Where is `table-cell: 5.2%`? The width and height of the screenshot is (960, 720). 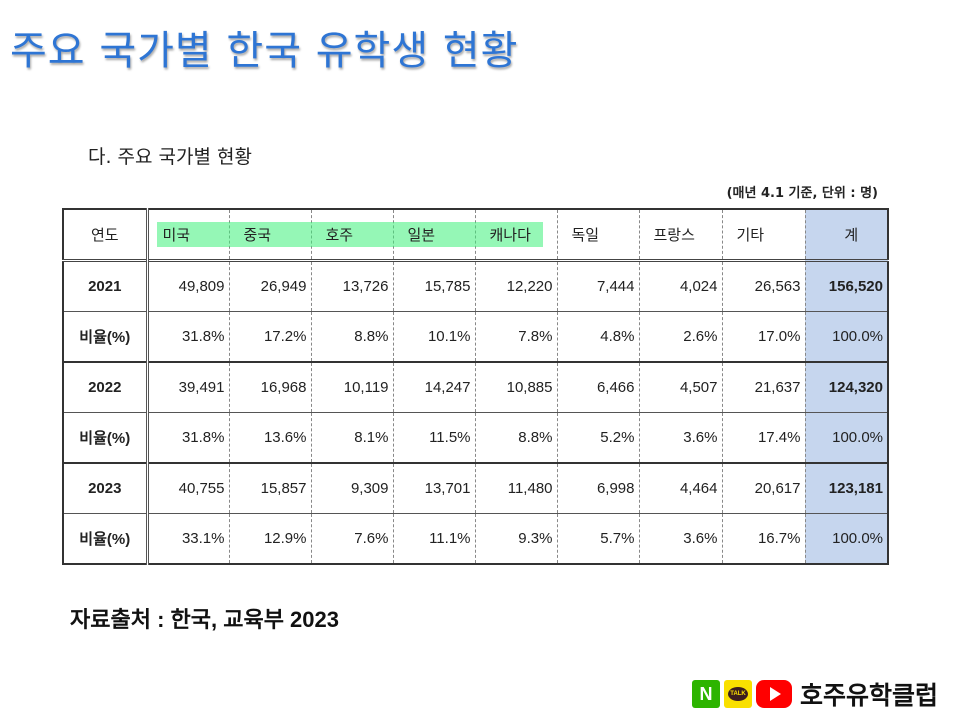
table-cell: 5.2% is located at coordinates (598, 438).